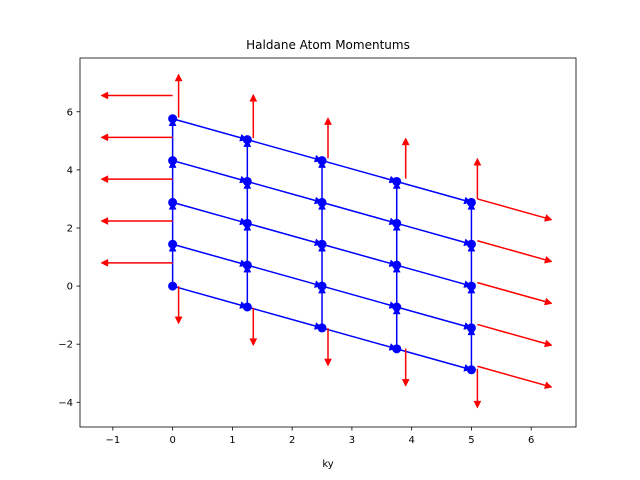 The width and height of the screenshot is (640, 480). I want to click on x-tick-label: 3, so click(352, 440).